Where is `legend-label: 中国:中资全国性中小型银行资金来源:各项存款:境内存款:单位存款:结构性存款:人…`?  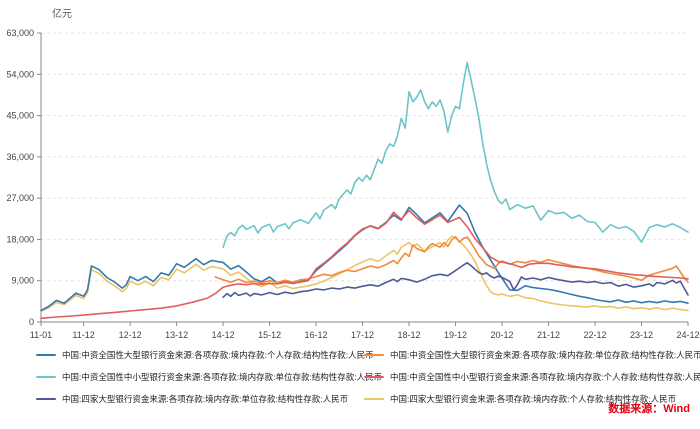
legend-label: 中国:中资全国性中小型银行资金来源:各项存款:境内存款:单位存款:结构性存款:人… is located at coordinates (222, 377).